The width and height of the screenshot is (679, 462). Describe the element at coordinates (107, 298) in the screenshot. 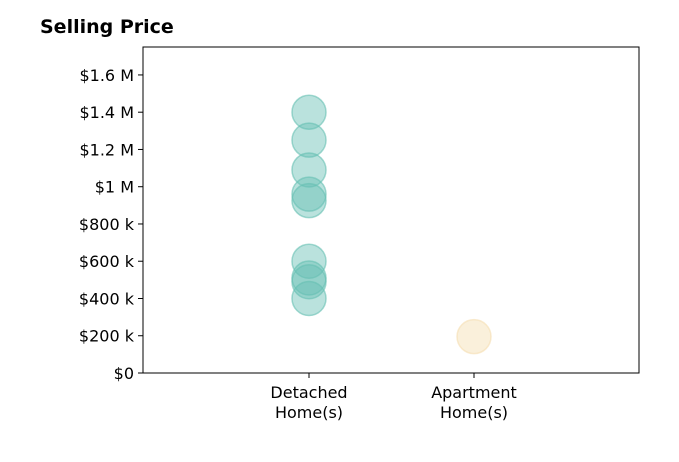

I see `y-tick-label: $400 k` at that location.